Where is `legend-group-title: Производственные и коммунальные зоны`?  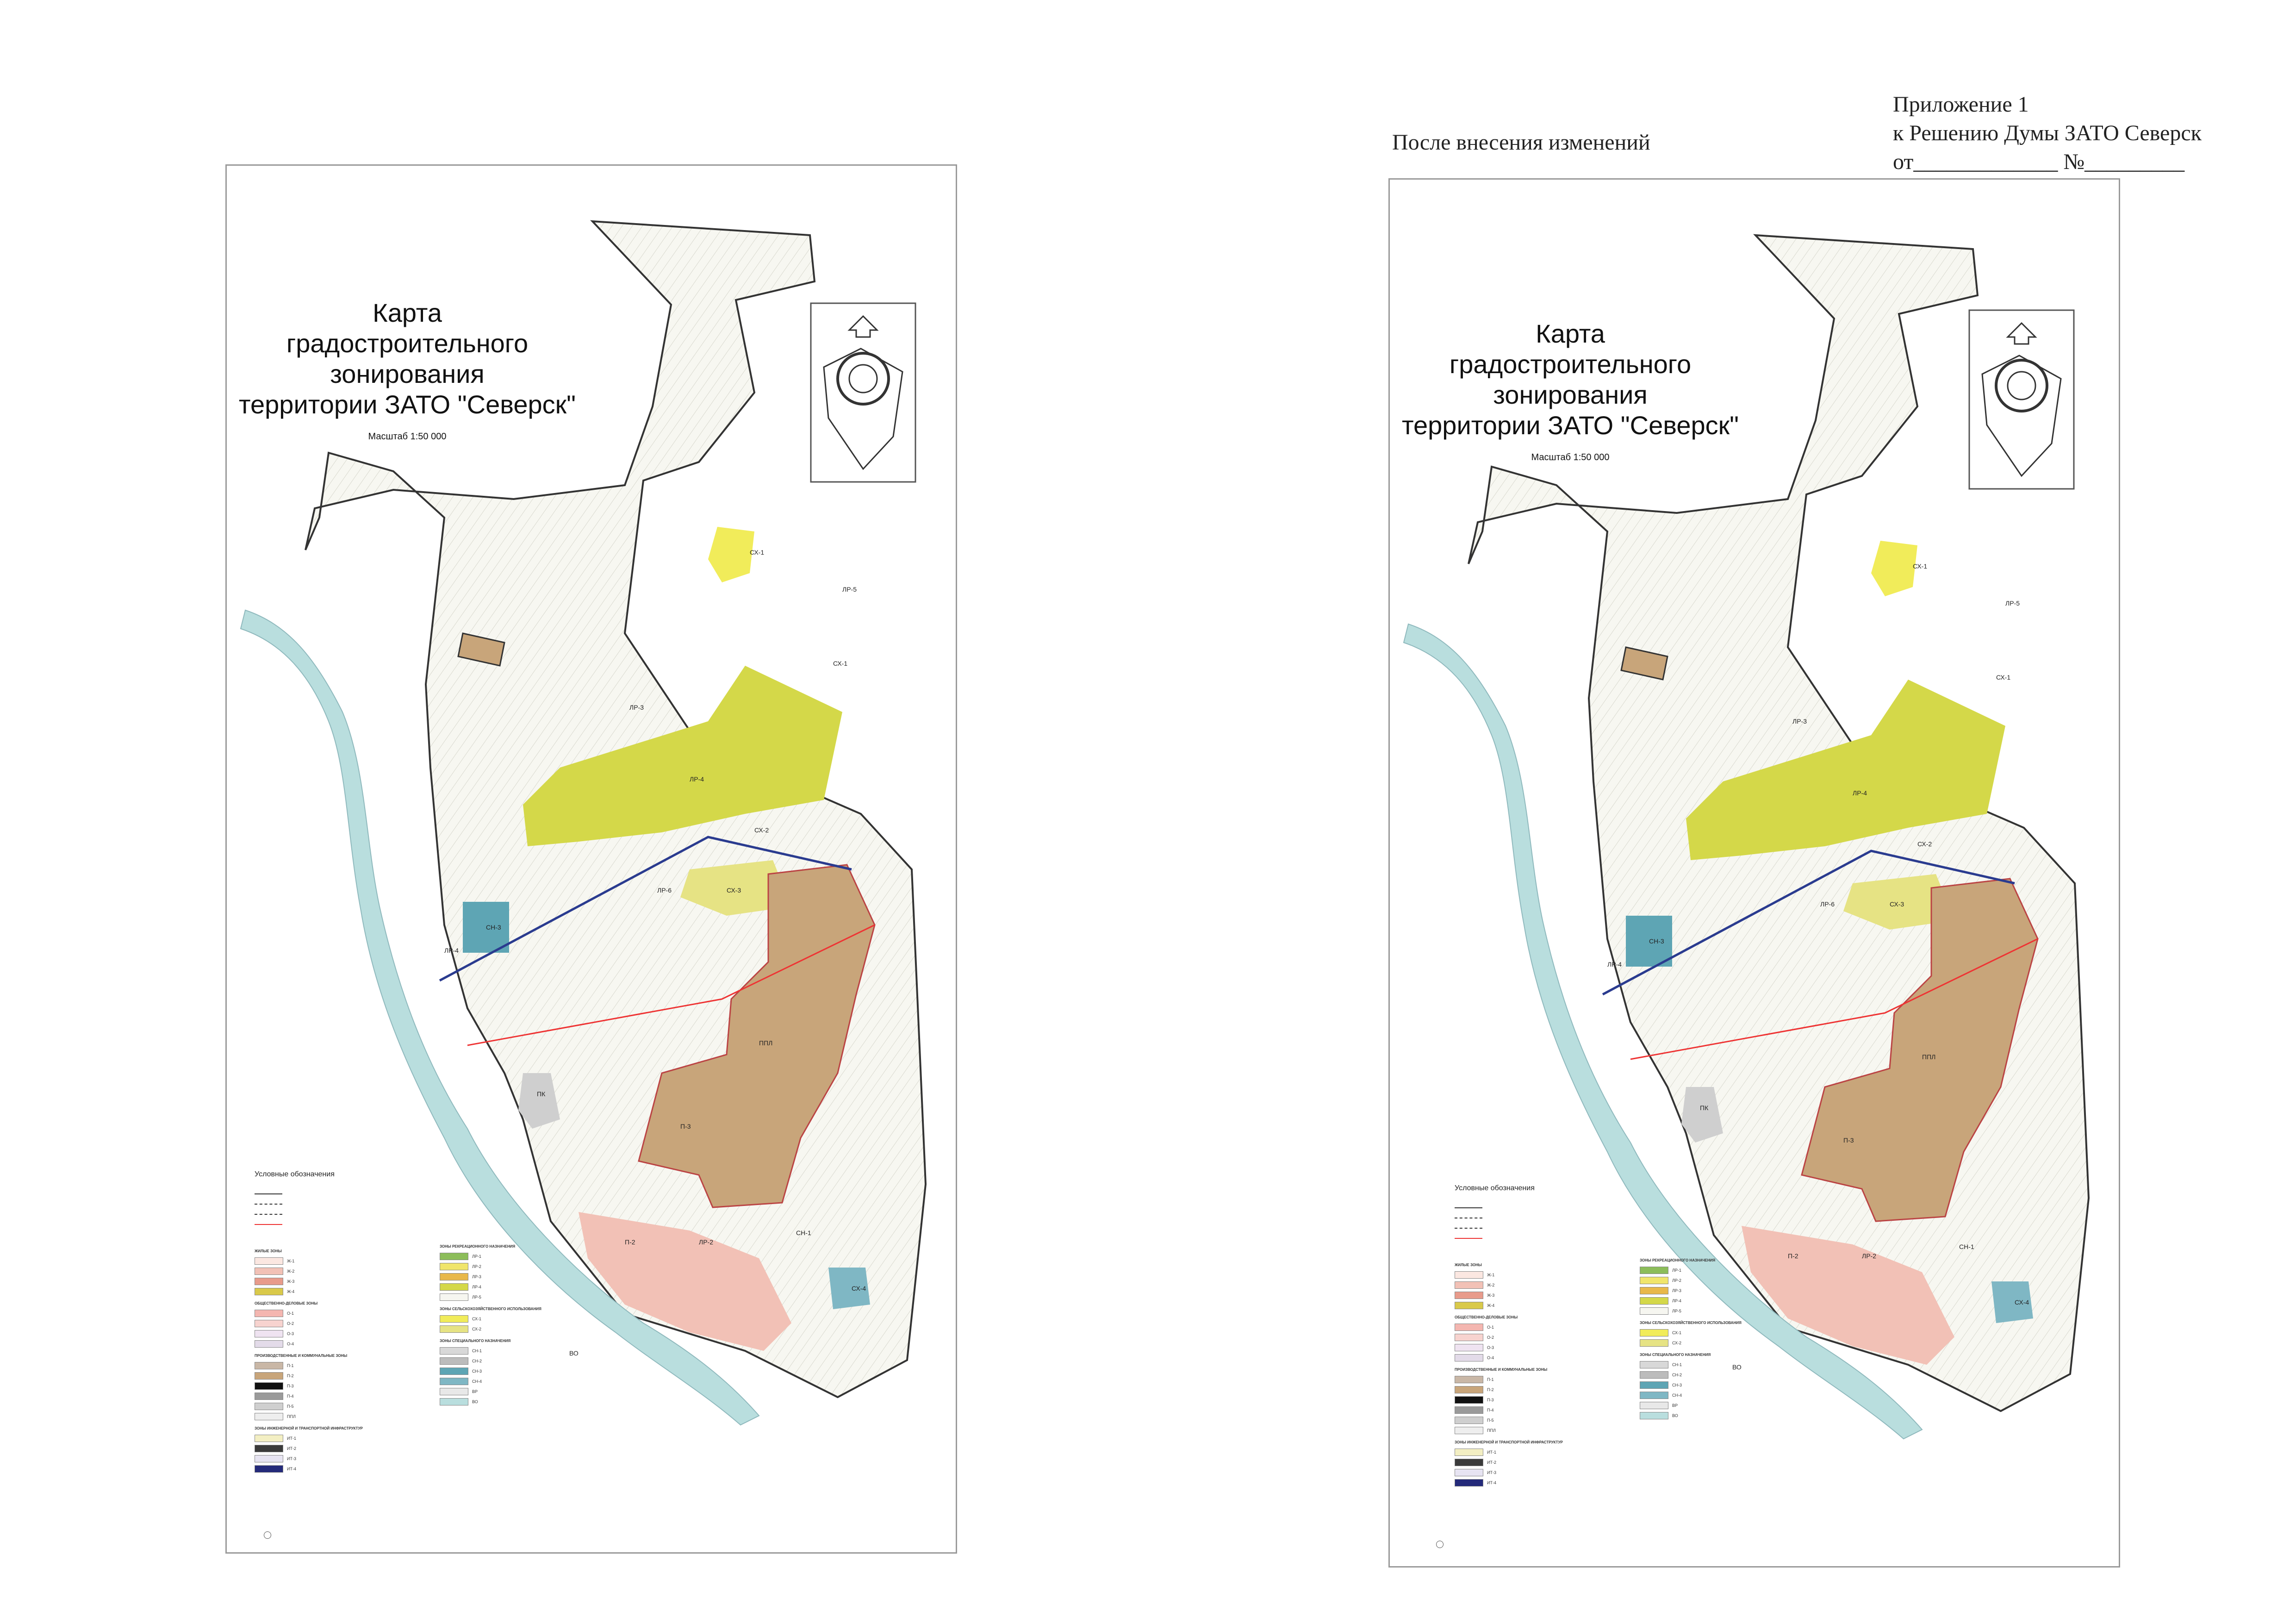
legend-group-title: Производственные и коммунальные зоны is located at coordinates (1501, 1370).